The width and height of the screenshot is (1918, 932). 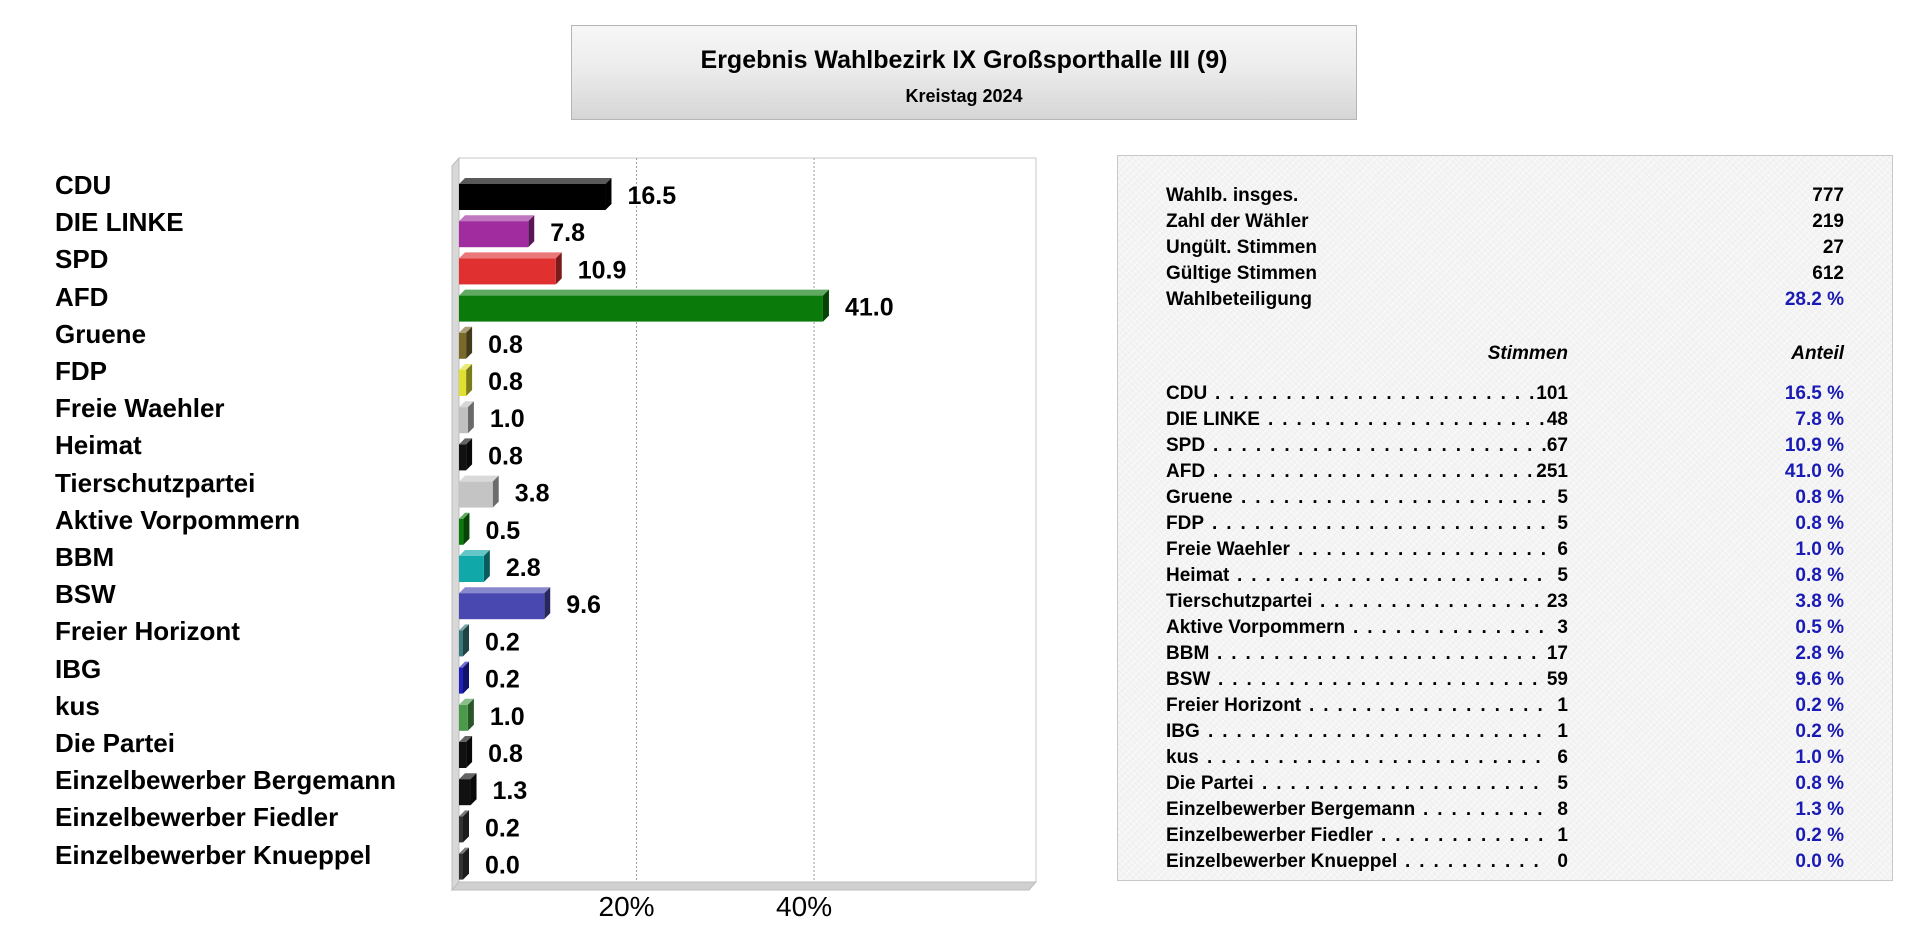 I want to click on party-label: Die Partei, so click(x=115, y=743).